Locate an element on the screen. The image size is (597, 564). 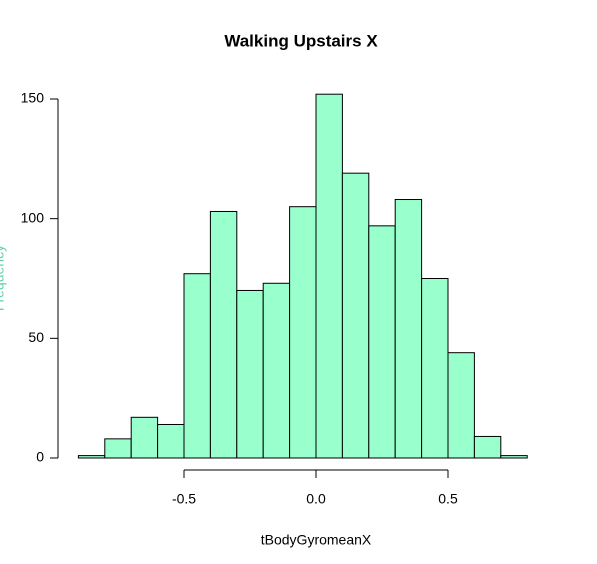
x-tick-label: 0.0 is located at coordinates (316, 499).